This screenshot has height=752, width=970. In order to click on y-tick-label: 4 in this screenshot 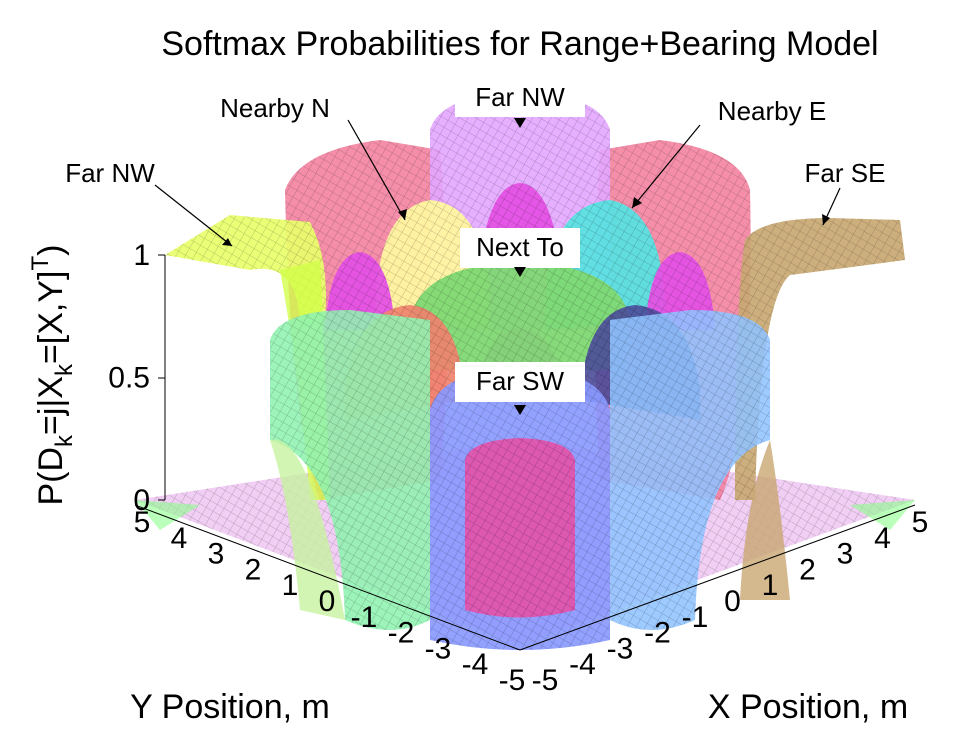, I will do `click(179, 538)`.